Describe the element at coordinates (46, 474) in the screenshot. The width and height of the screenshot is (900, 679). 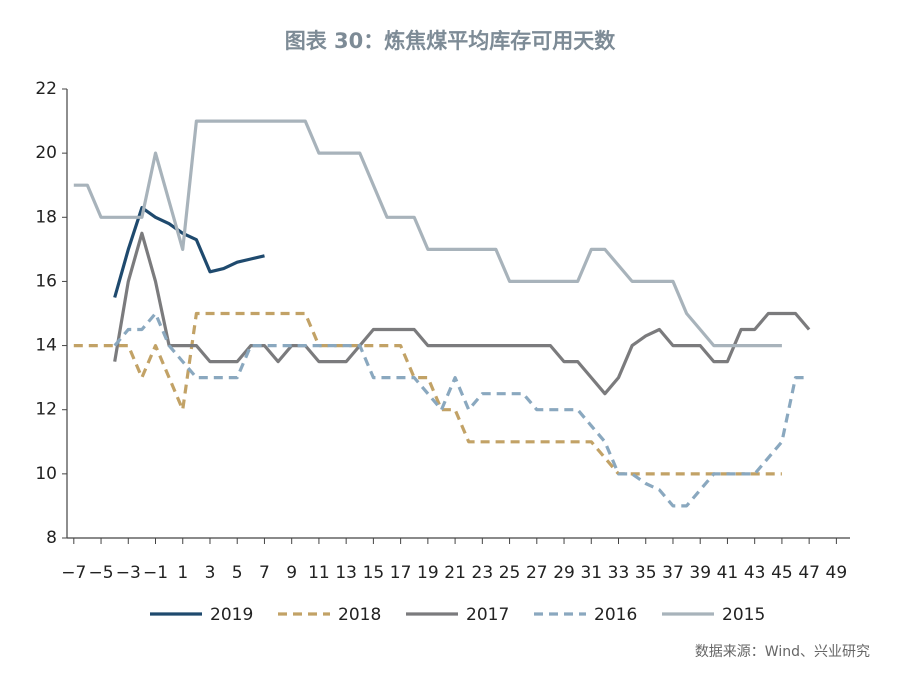
I see `y-tick-label: 10` at that location.